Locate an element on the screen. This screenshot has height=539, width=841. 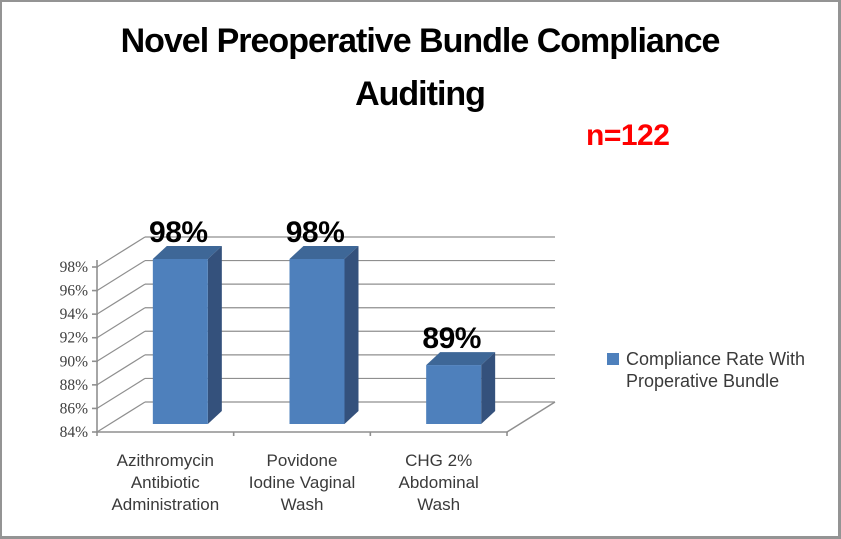
y-tick-label: 94% is located at coordinates (74, 314).